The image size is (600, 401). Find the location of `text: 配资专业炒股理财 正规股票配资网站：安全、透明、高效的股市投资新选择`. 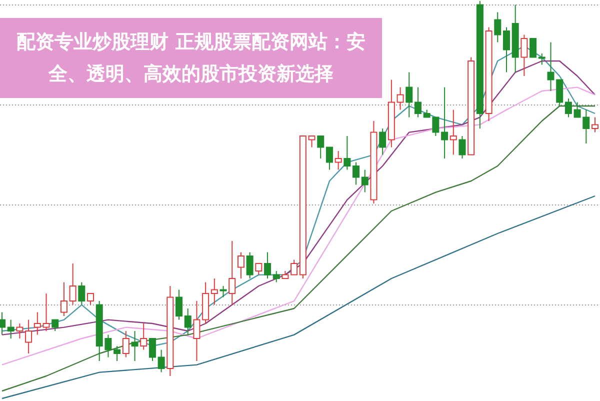

text: 配资专业炒股理财 正规股票配资网站：安全、透明、高效的股市投资新选择 is located at coordinates (191, 58).